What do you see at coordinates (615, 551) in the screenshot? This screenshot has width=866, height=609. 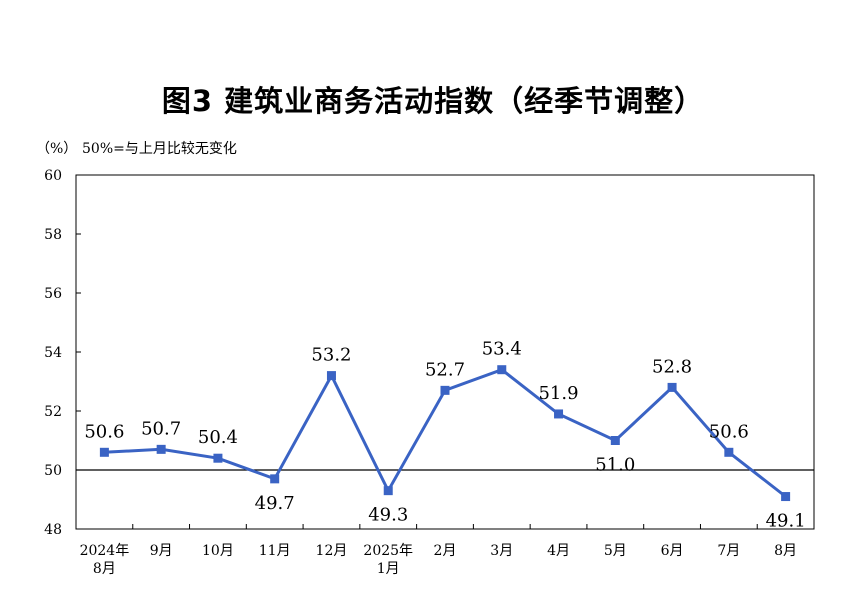 I see `x-tick-label: 5月` at bounding box center [615, 551].